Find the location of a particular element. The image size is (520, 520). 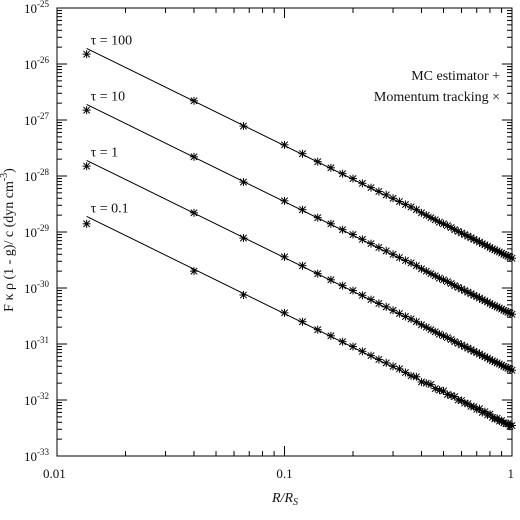

legend-momentum-tracking: Momentum tracking × is located at coordinates (437, 97).